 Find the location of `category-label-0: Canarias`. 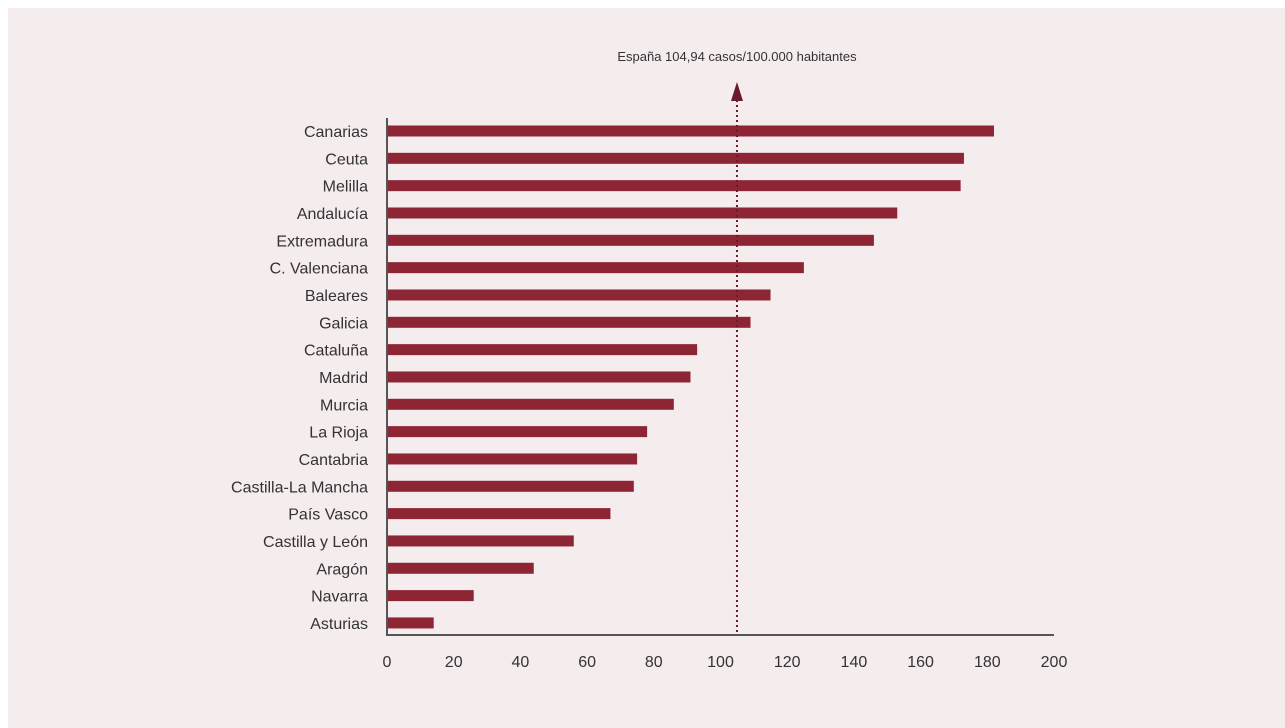

category-label-0: Canarias is located at coordinates (336, 132).